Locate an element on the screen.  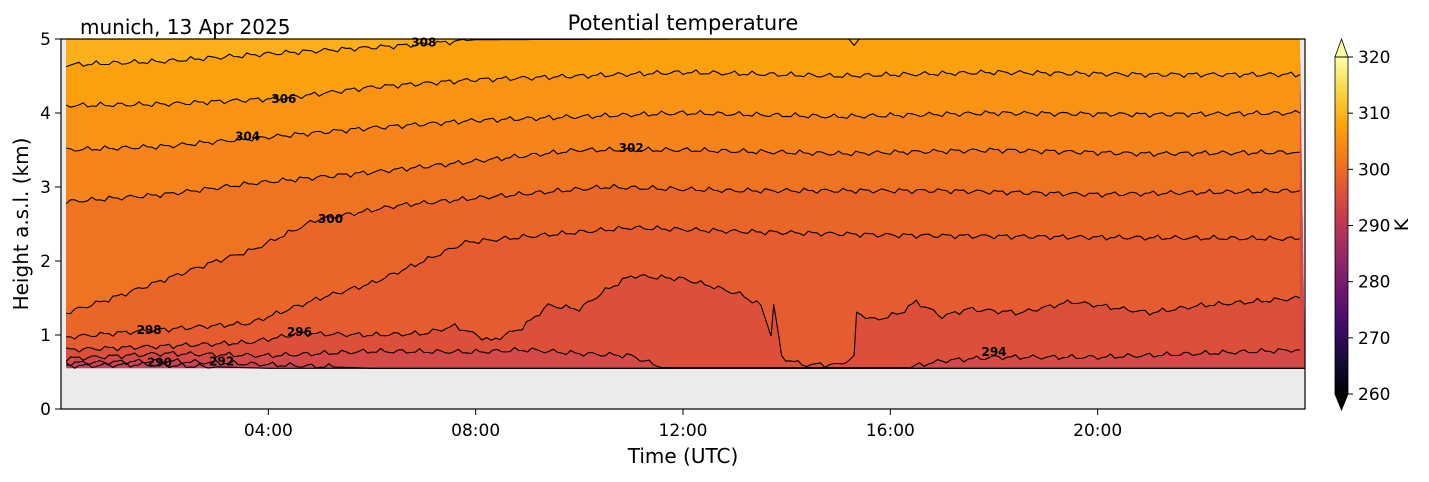
colorbar-tick-label: 260 is located at coordinates (1374, 395).